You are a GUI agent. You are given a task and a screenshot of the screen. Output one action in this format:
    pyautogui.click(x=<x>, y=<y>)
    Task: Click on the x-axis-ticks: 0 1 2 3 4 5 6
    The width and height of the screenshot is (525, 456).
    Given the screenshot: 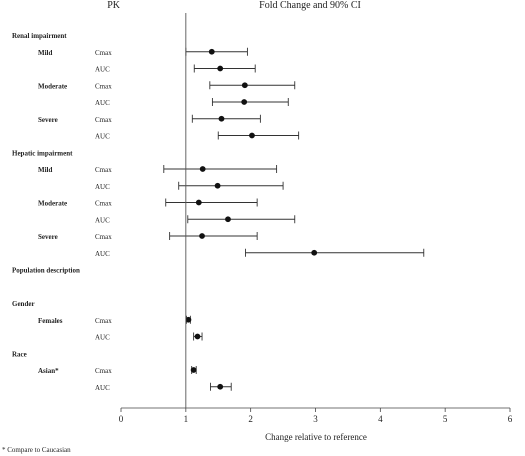 What is the action you would take?
    pyautogui.click(x=316, y=416)
    